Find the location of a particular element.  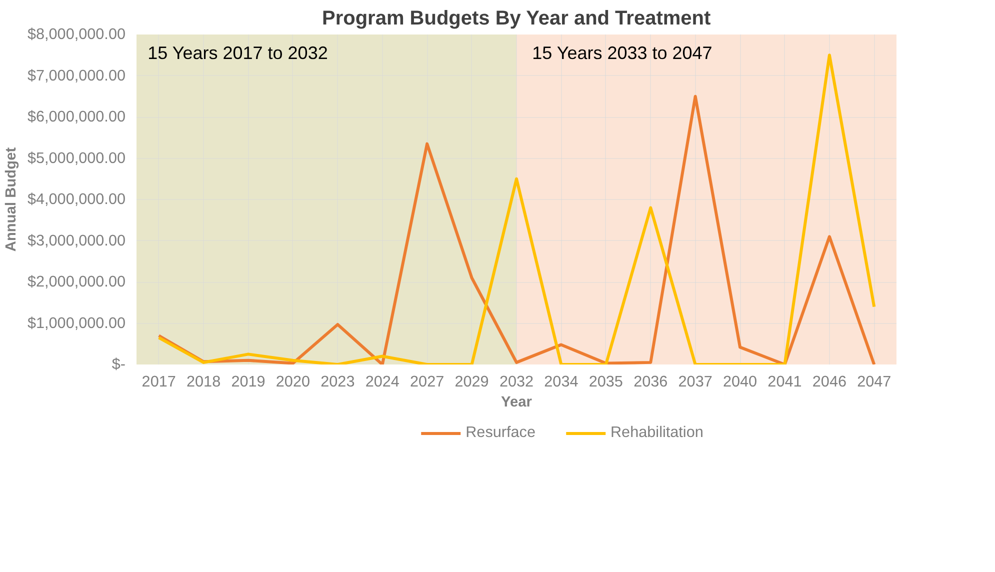

x-tick-label: 2041 is located at coordinates (785, 382).